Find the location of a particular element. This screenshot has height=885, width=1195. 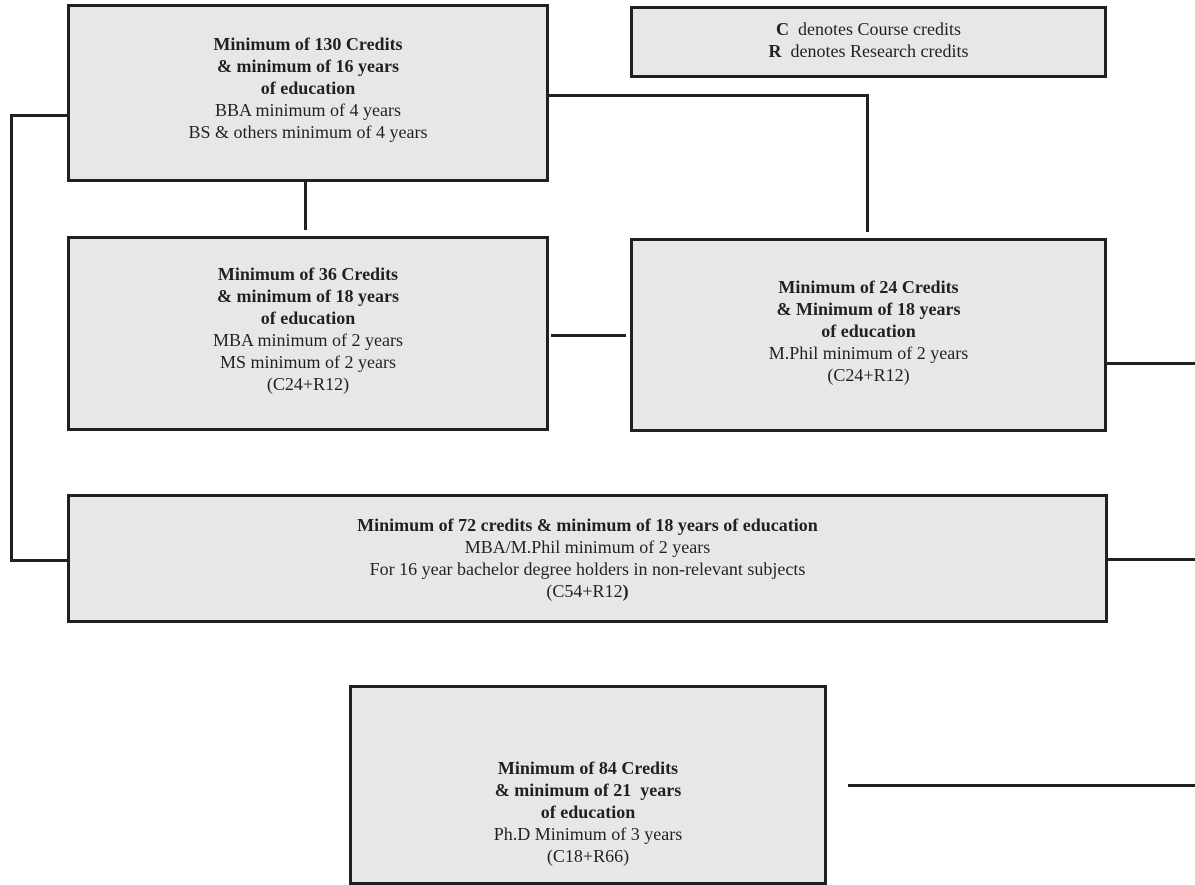

box-24-mphil: M.Phil minimum of 2 years is located at coordinates (868, 353).